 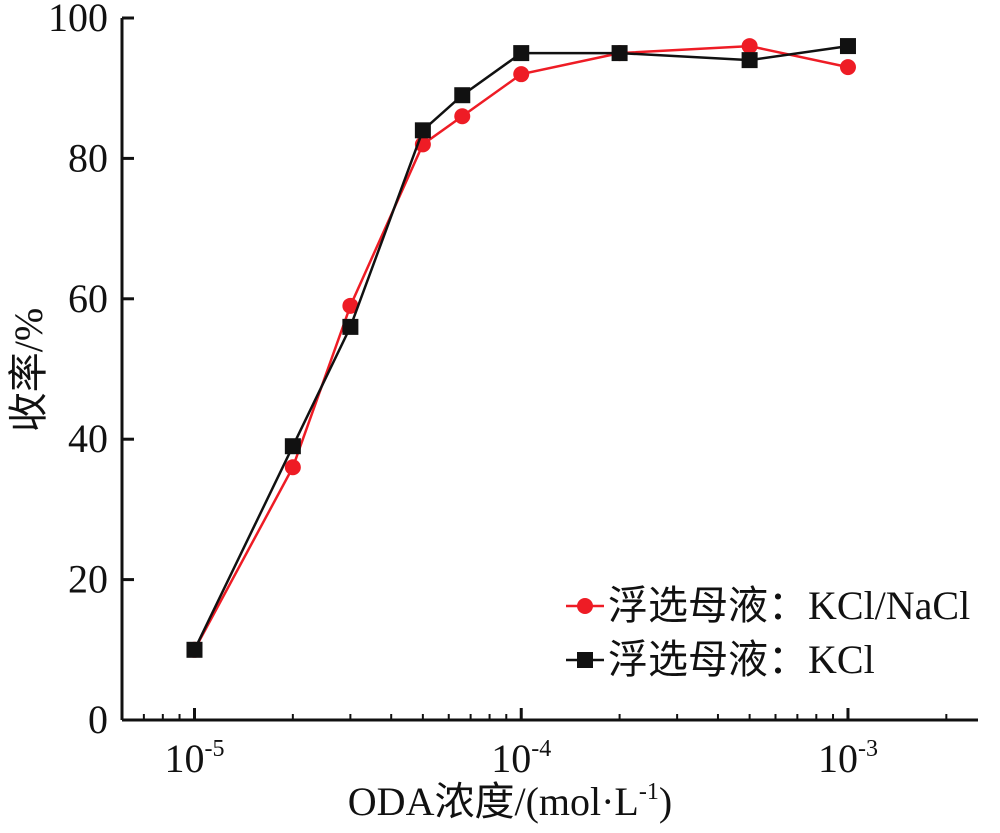 What do you see at coordinates (768, 632) in the screenshot?
I see `legend: 浮选母液：KCl/NaCl 浮选母液：KCl` at bounding box center [768, 632].